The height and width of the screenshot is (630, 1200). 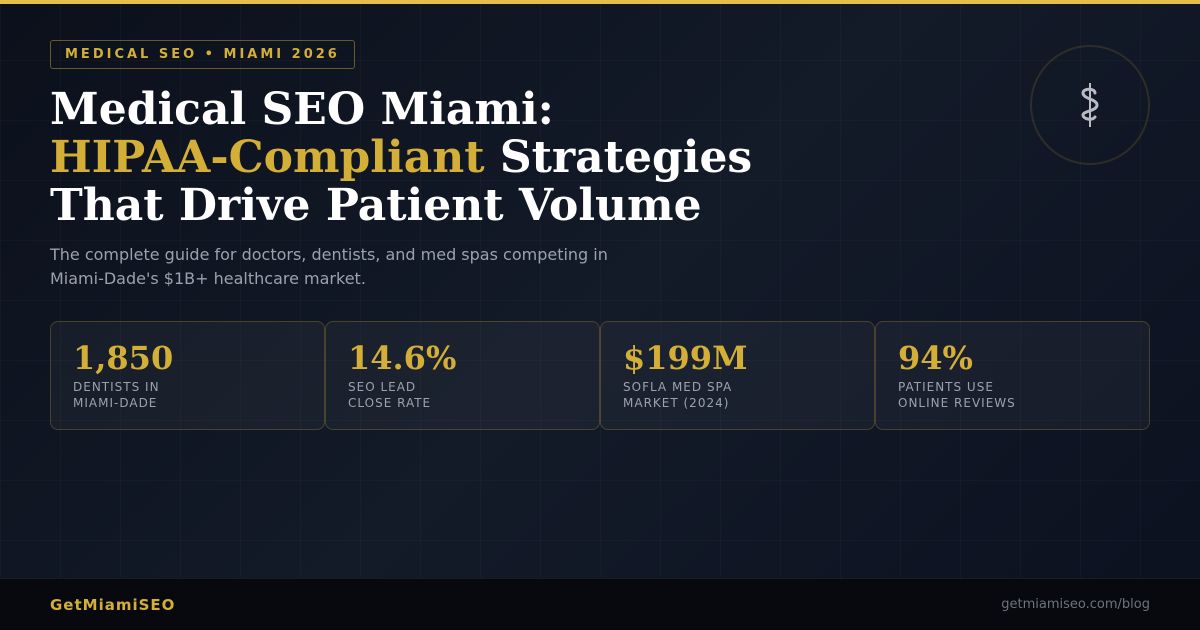 I want to click on title-line-1: Medical SEO Miami:, so click(x=302, y=109).